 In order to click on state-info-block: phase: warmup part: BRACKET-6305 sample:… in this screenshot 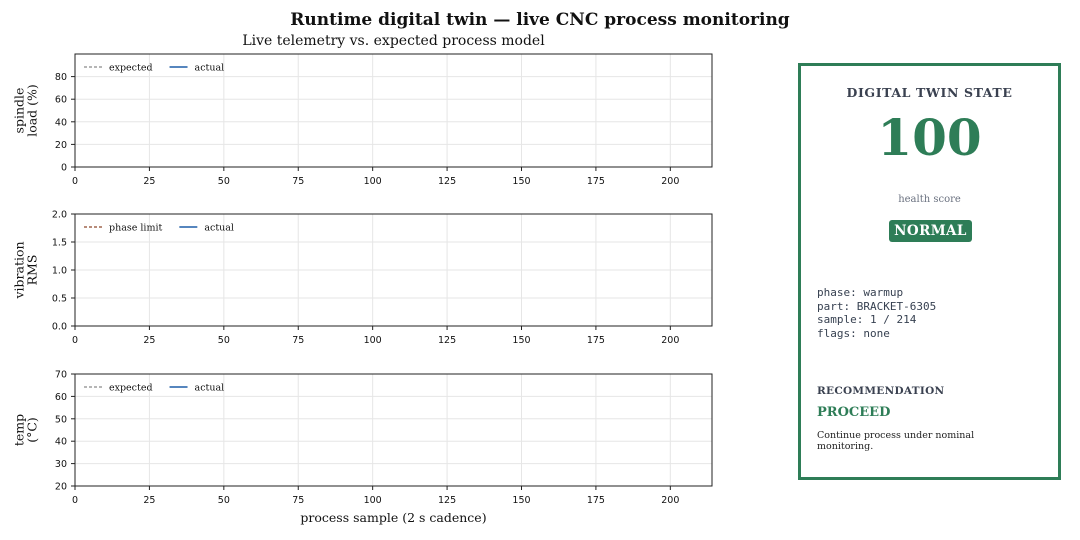, I will do `click(932, 313)`.